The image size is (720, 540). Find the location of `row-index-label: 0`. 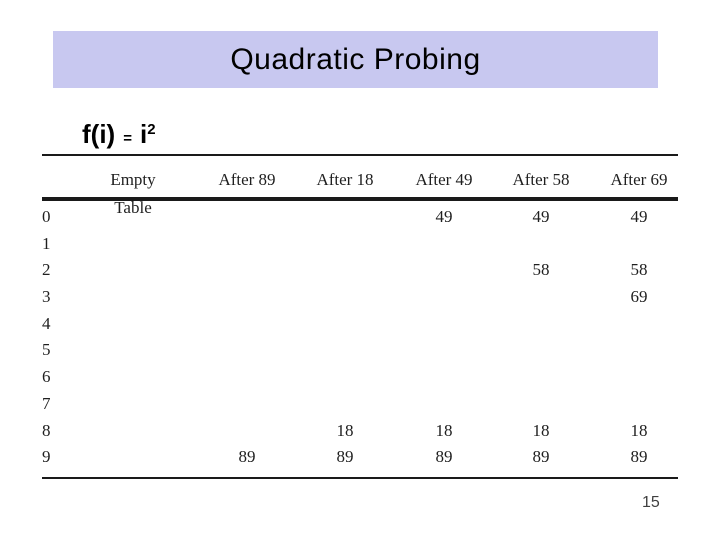

row-index-label: 0 is located at coordinates (46, 216).